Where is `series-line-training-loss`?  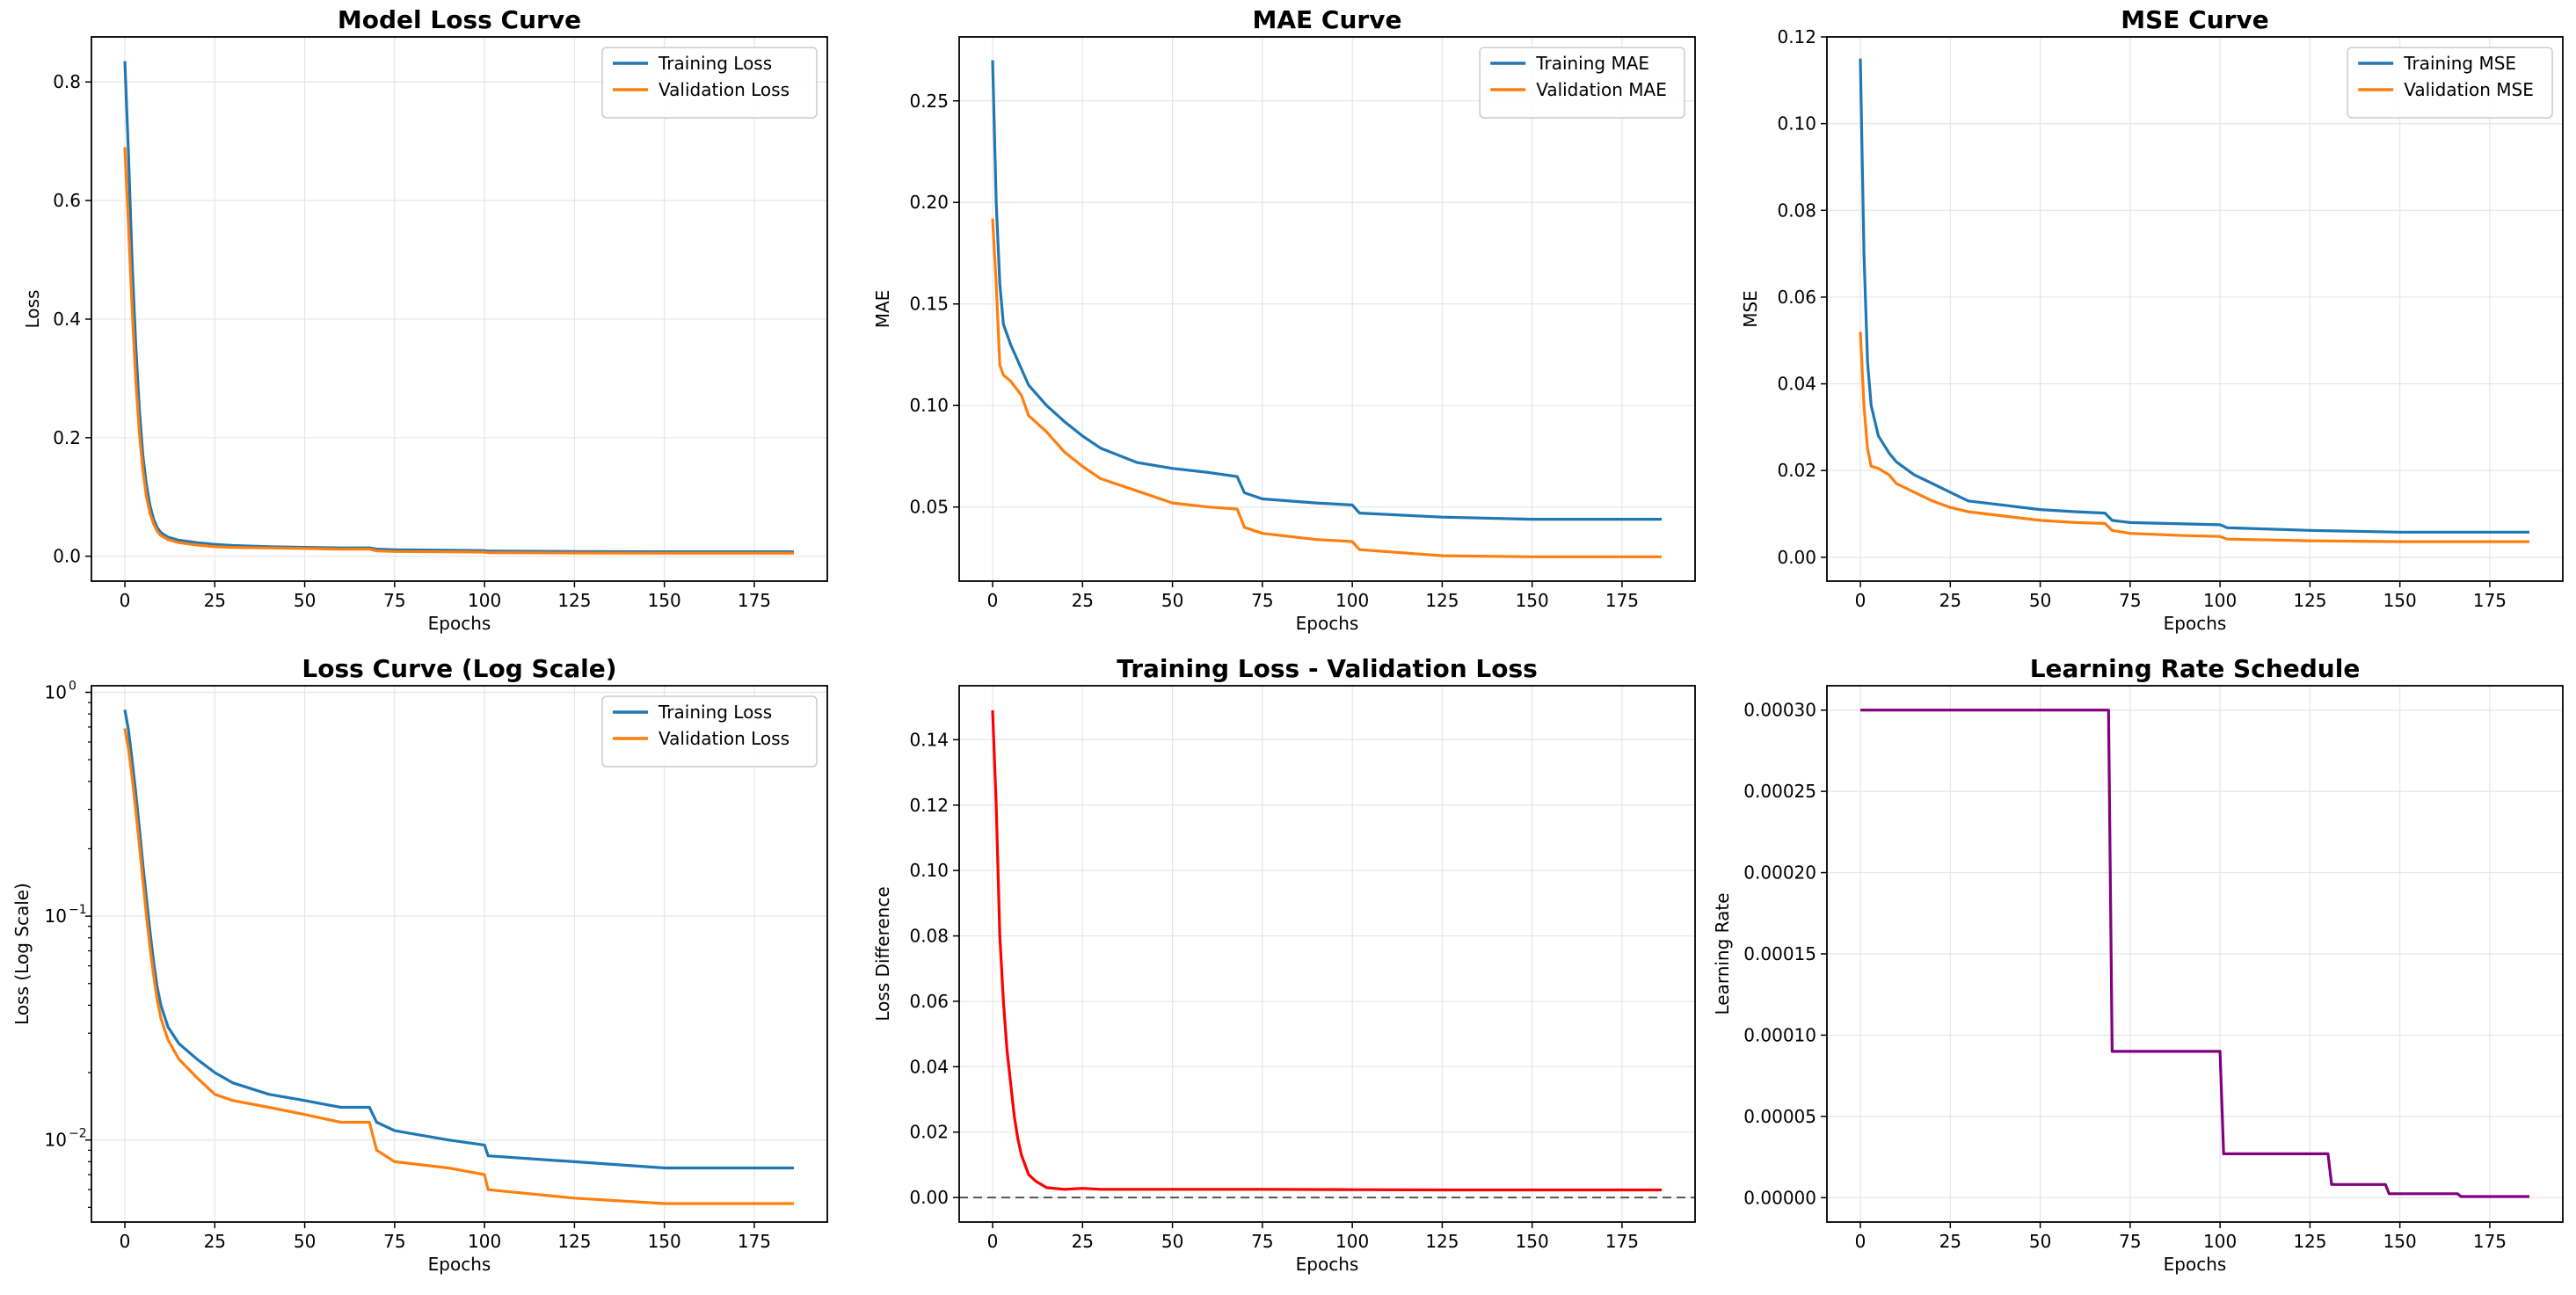
series-line-training-loss is located at coordinates (458, 307).